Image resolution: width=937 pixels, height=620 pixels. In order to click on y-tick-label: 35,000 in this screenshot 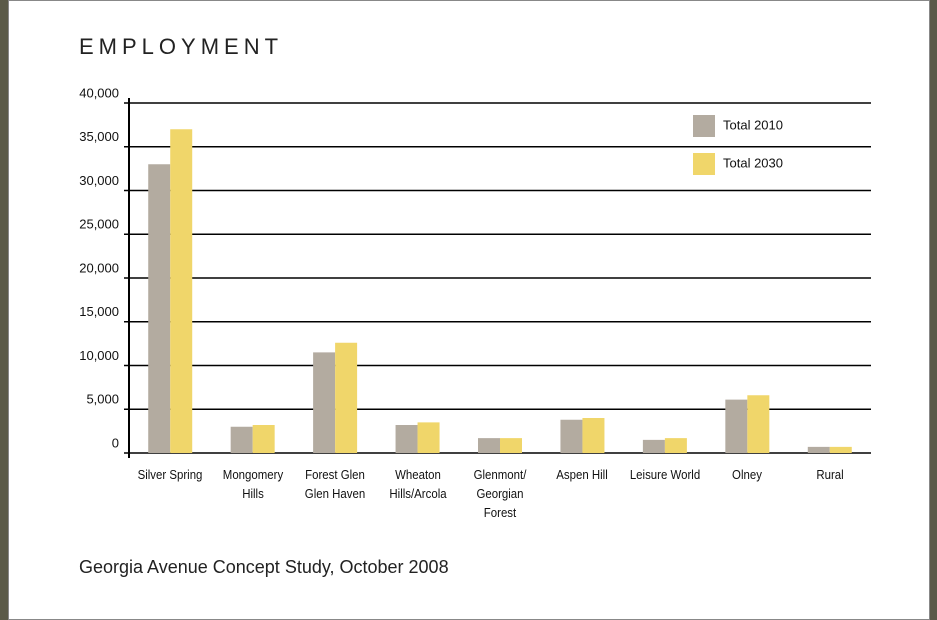, I will do `click(99, 136)`.